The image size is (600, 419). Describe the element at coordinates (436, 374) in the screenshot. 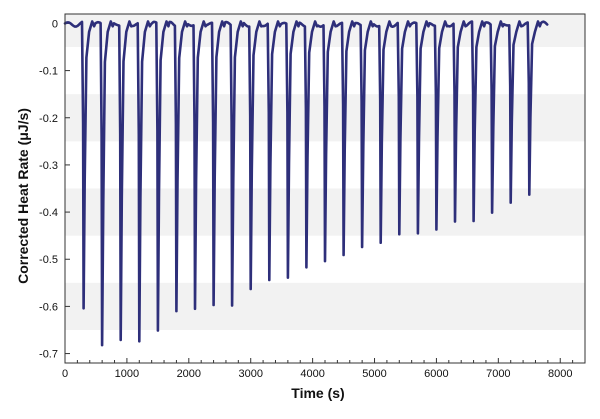

I see `x-tick-label: 6000` at that location.